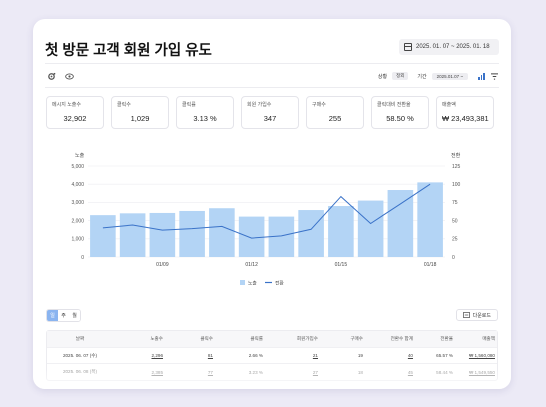 The image size is (546, 407). What do you see at coordinates (77, 203) in the screenshot?
I see `y-tick-label: 3,000` at bounding box center [77, 203].